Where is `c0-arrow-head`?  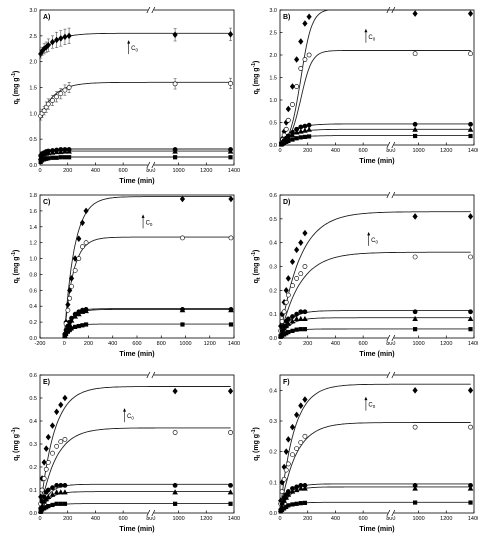
c0-arrow-head is located at coordinates (366, 398).